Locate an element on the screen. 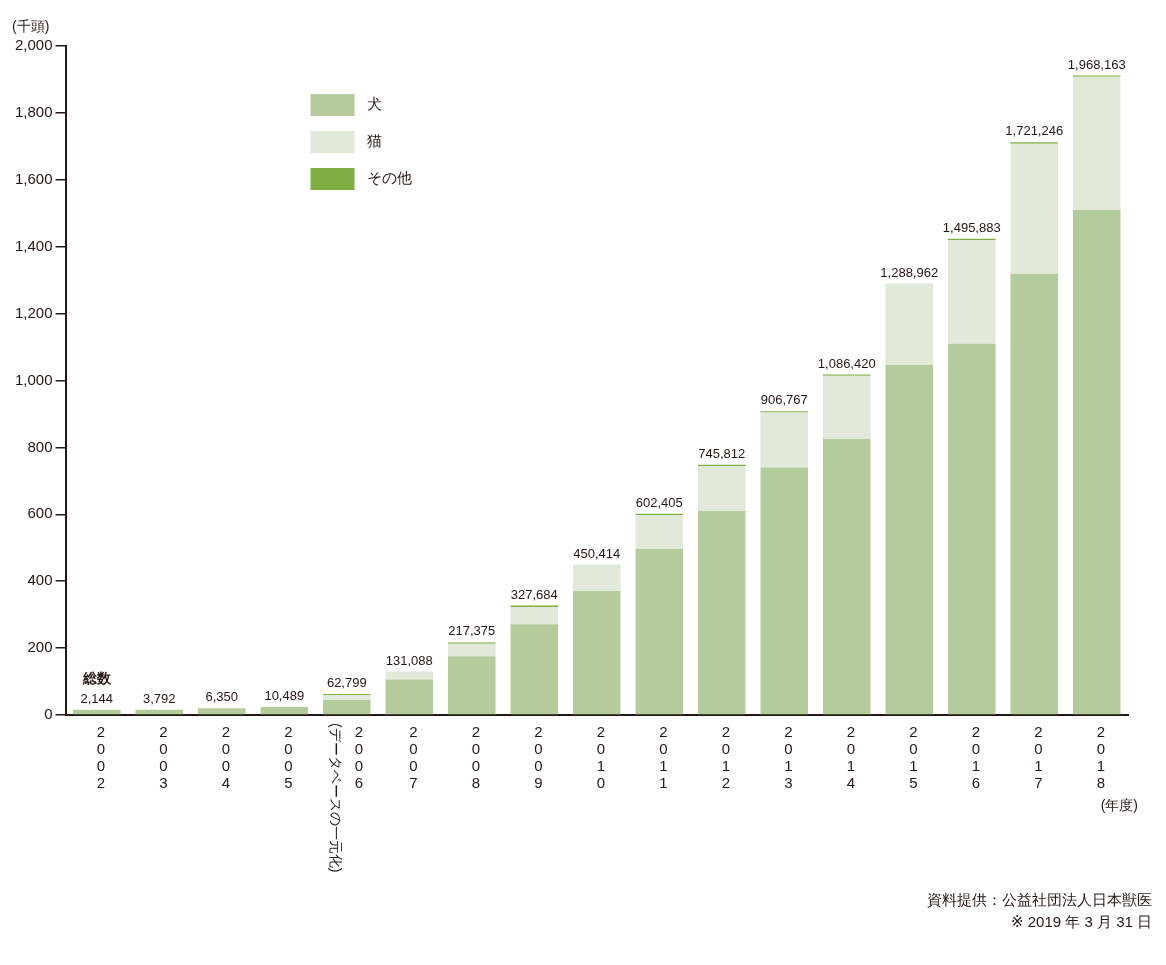  annotation: 602,405 is located at coordinates (659, 502).